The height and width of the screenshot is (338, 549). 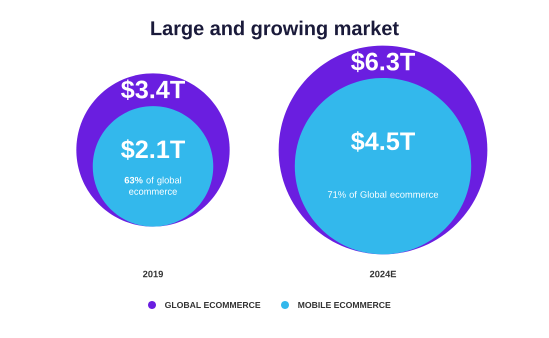 I want to click on data-label: $4.5T, so click(x=383, y=141).